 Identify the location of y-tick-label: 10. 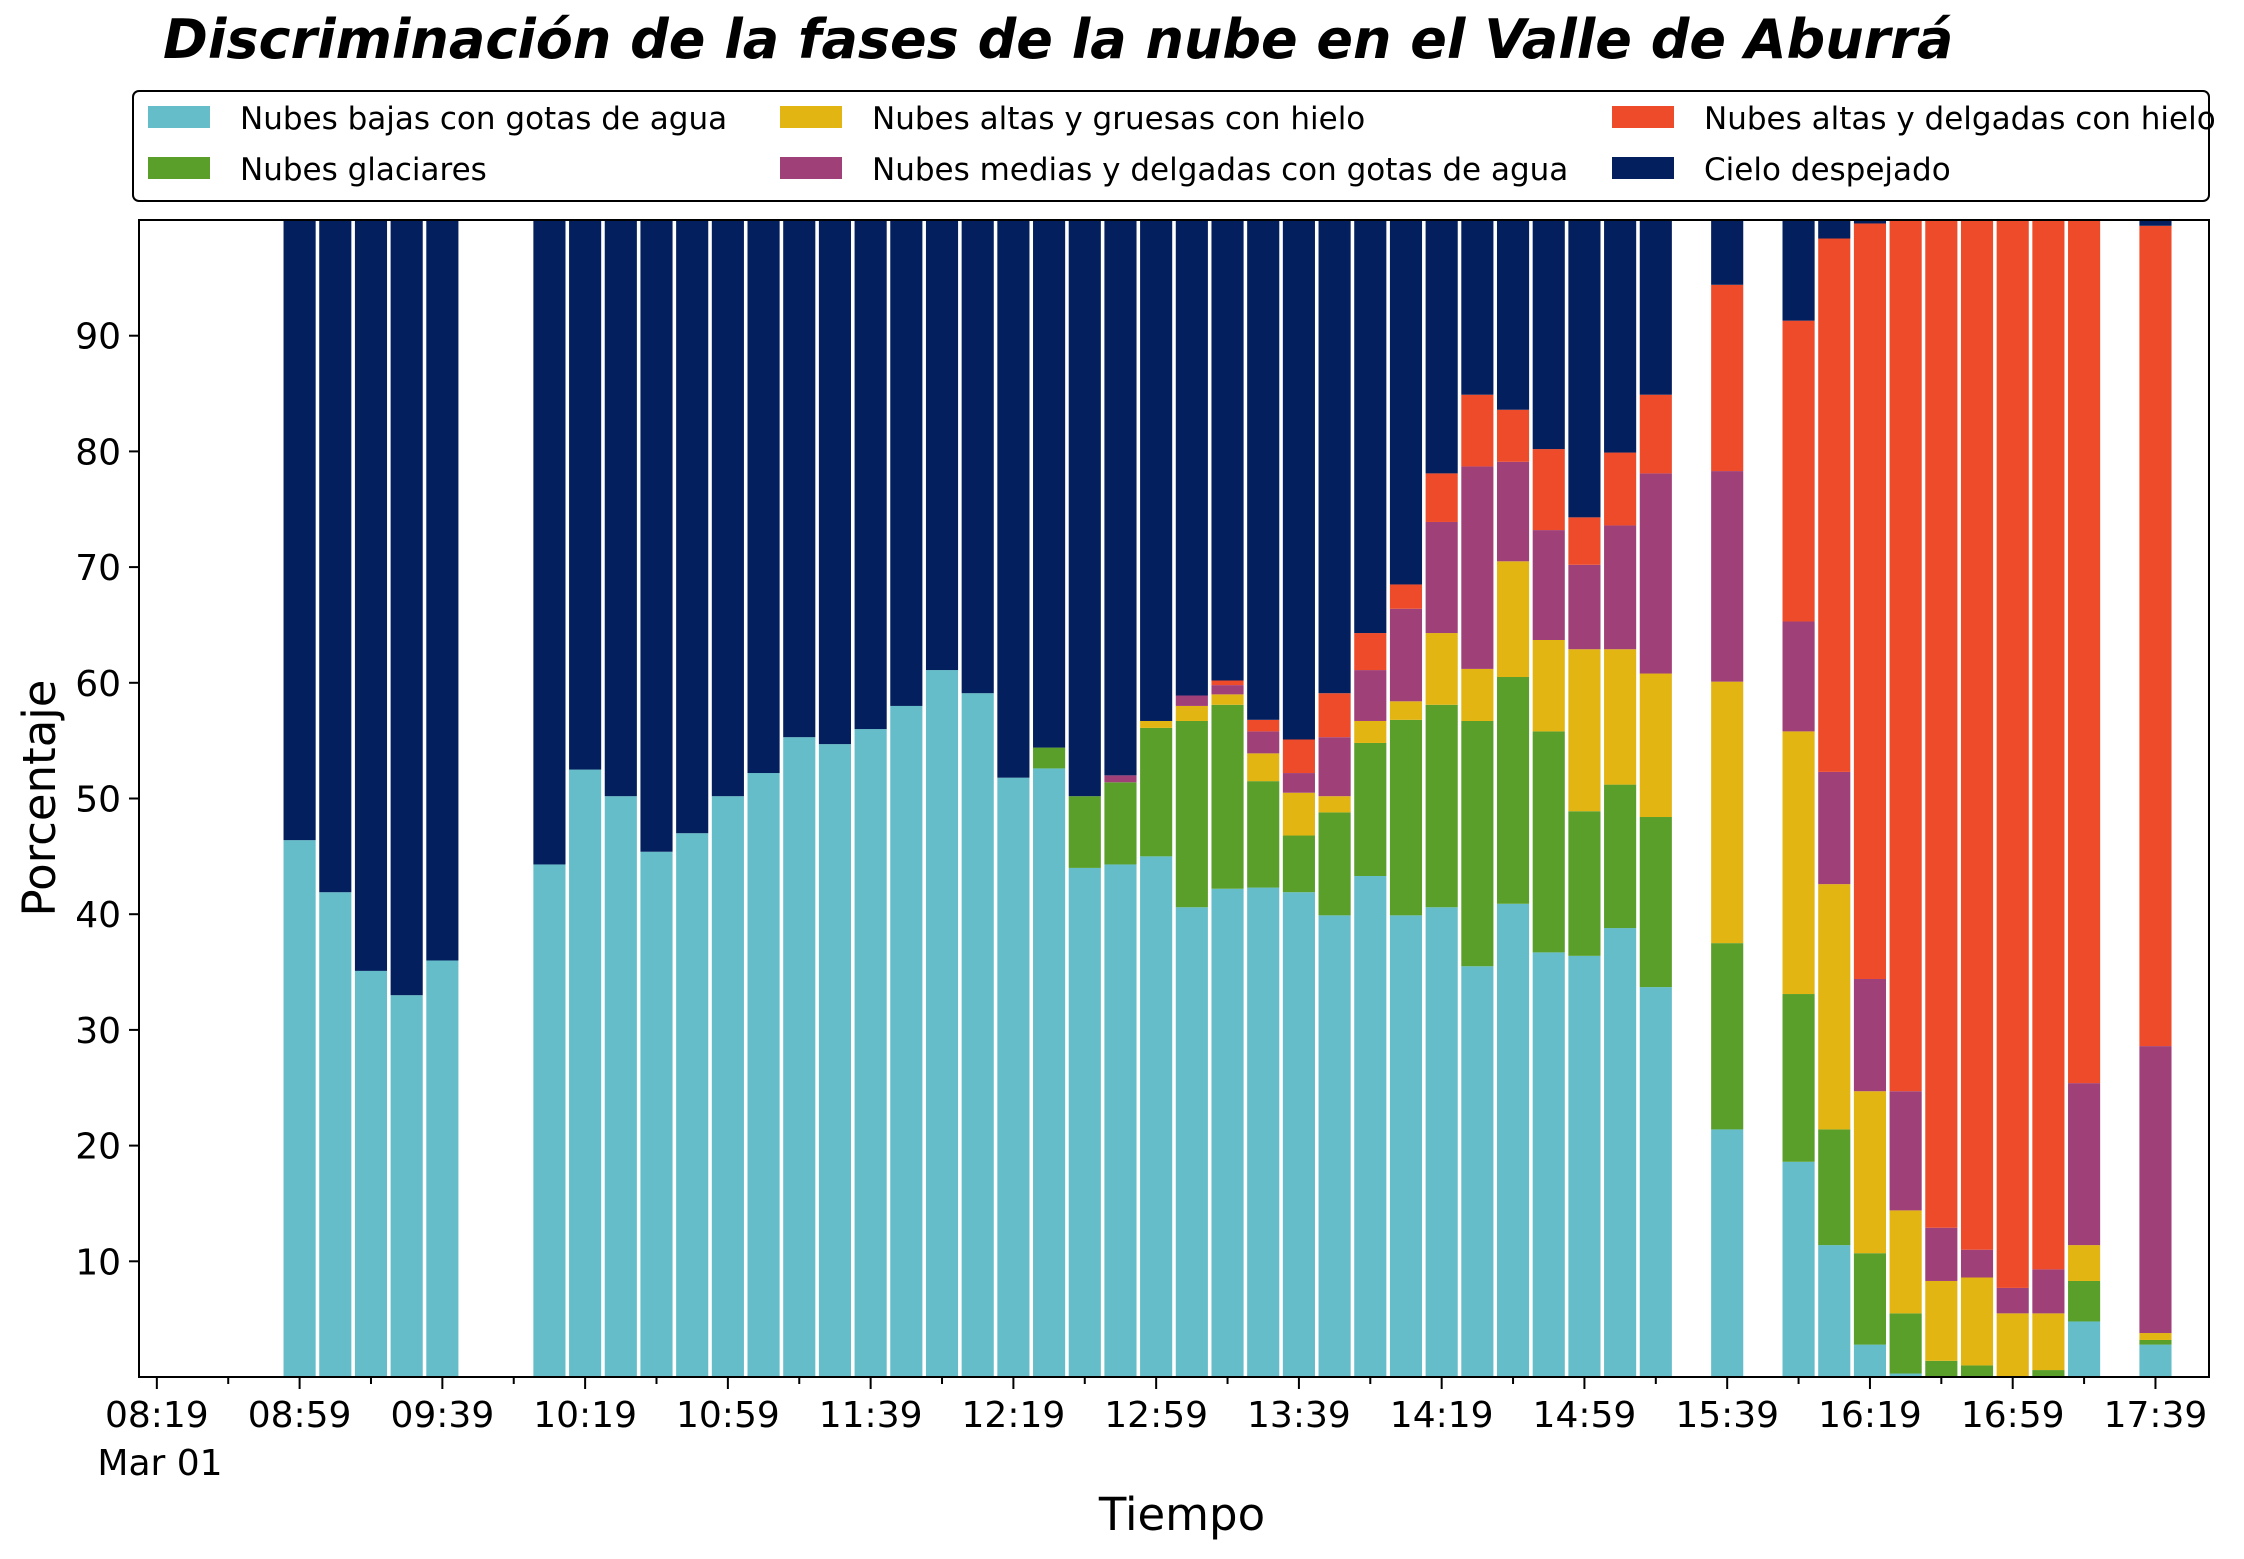
(98, 1262).